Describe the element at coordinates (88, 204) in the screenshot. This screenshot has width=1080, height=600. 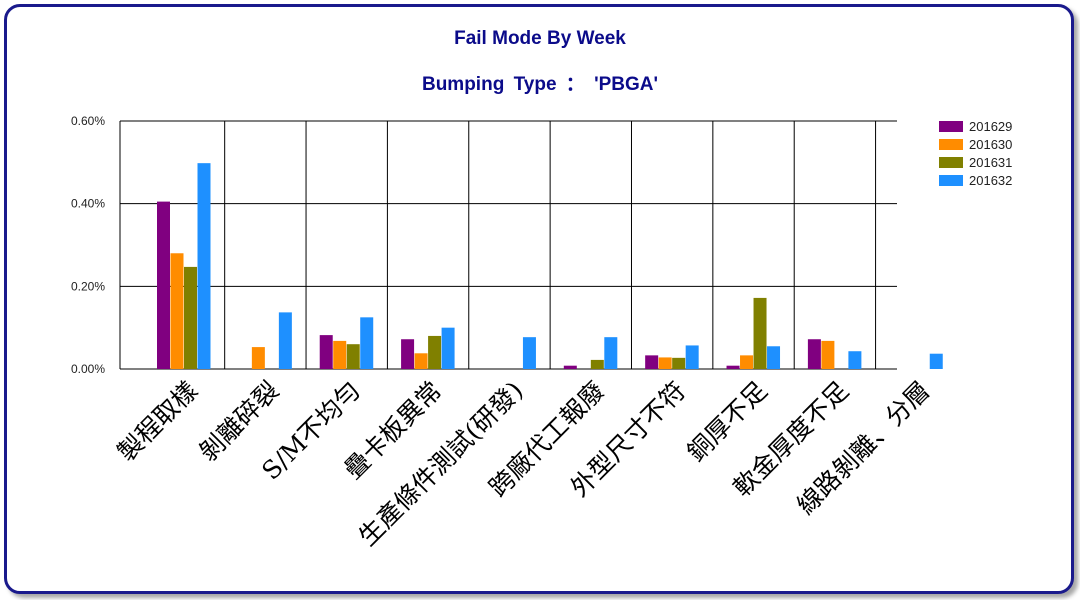
I see `y-tick-label: 0.40%` at that location.